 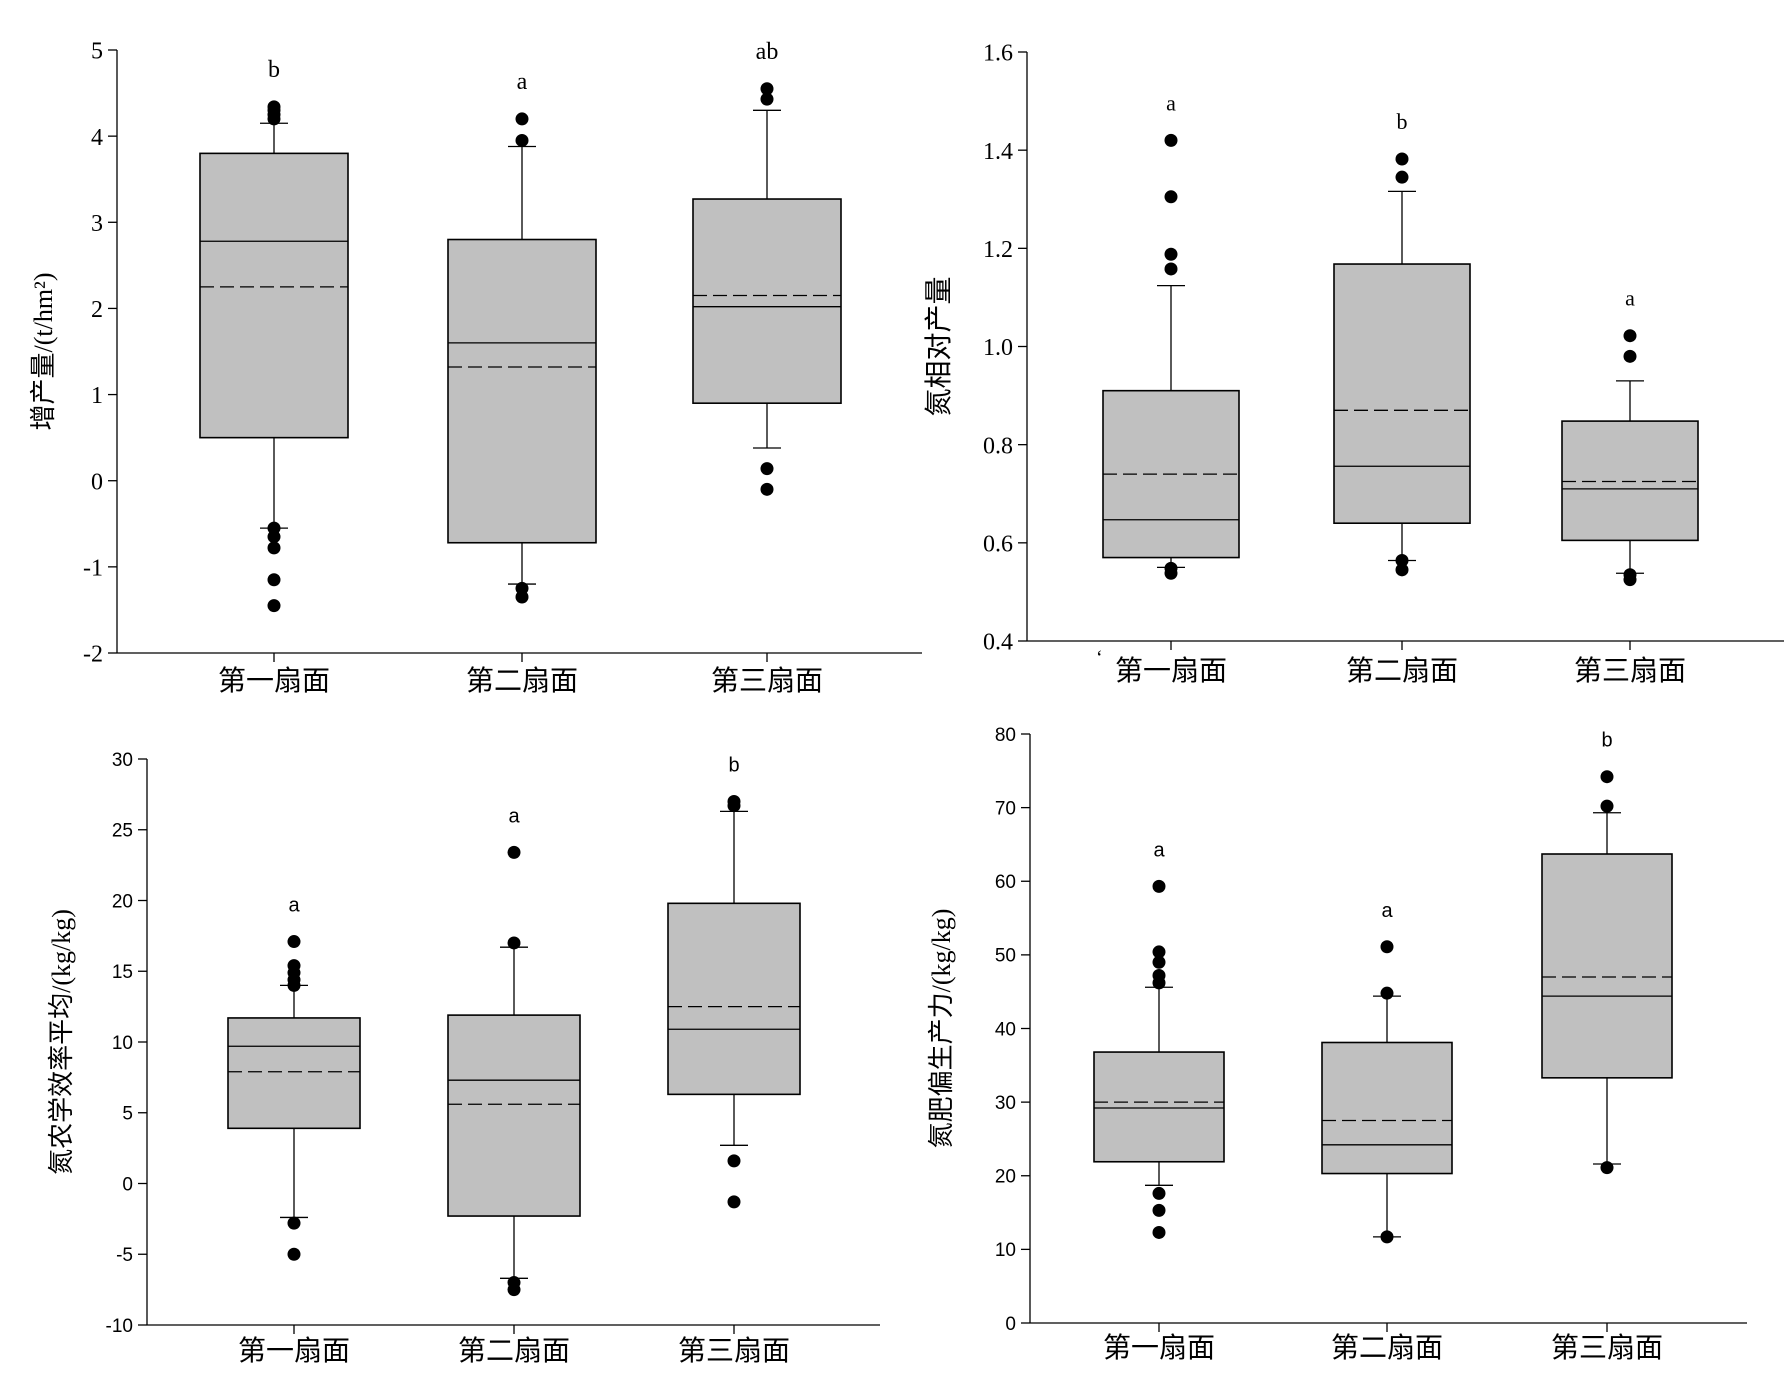 What do you see at coordinates (1005, 1029) in the screenshot?
I see `y-tick-label: 40` at bounding box center [1005, 1029].